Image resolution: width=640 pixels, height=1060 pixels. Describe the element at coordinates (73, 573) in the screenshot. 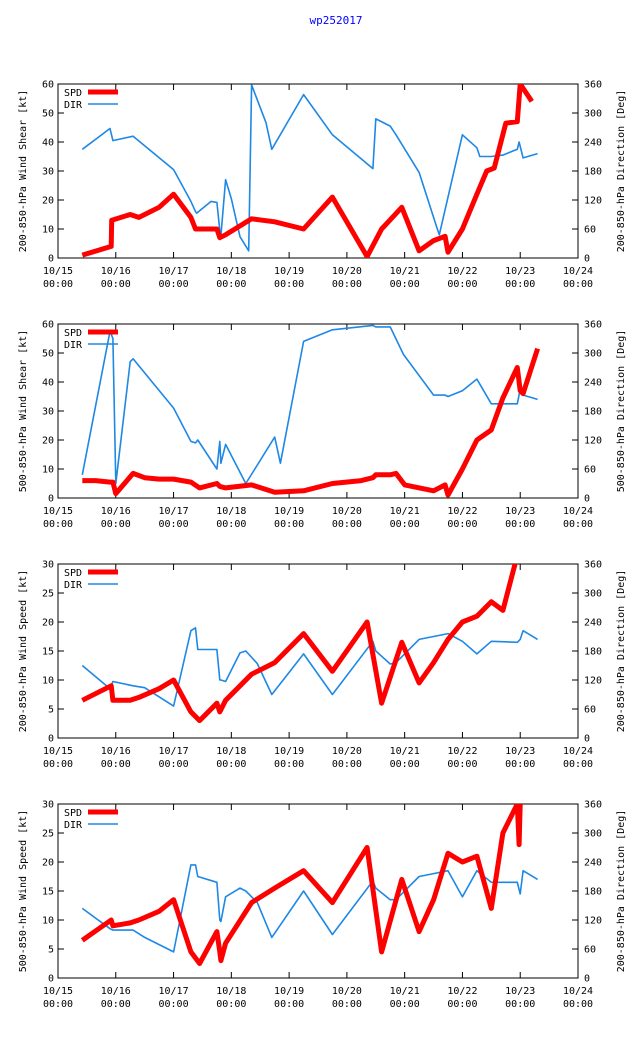

I see `legend-spd-label: SPD` at that location.